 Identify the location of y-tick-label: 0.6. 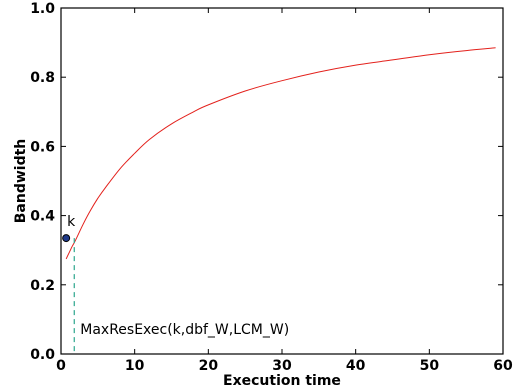
(42, 147).